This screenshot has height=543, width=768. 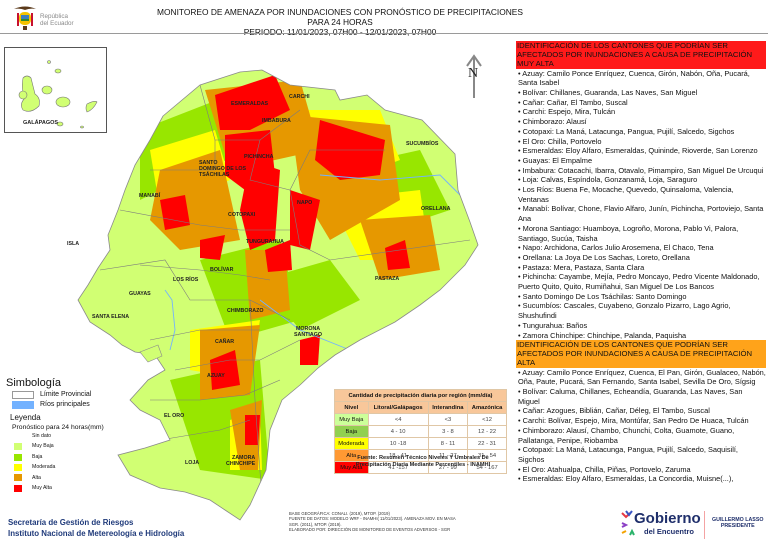 I want to click on galapagos-label: GALÁPAGOS, so click(x=41, y=123).